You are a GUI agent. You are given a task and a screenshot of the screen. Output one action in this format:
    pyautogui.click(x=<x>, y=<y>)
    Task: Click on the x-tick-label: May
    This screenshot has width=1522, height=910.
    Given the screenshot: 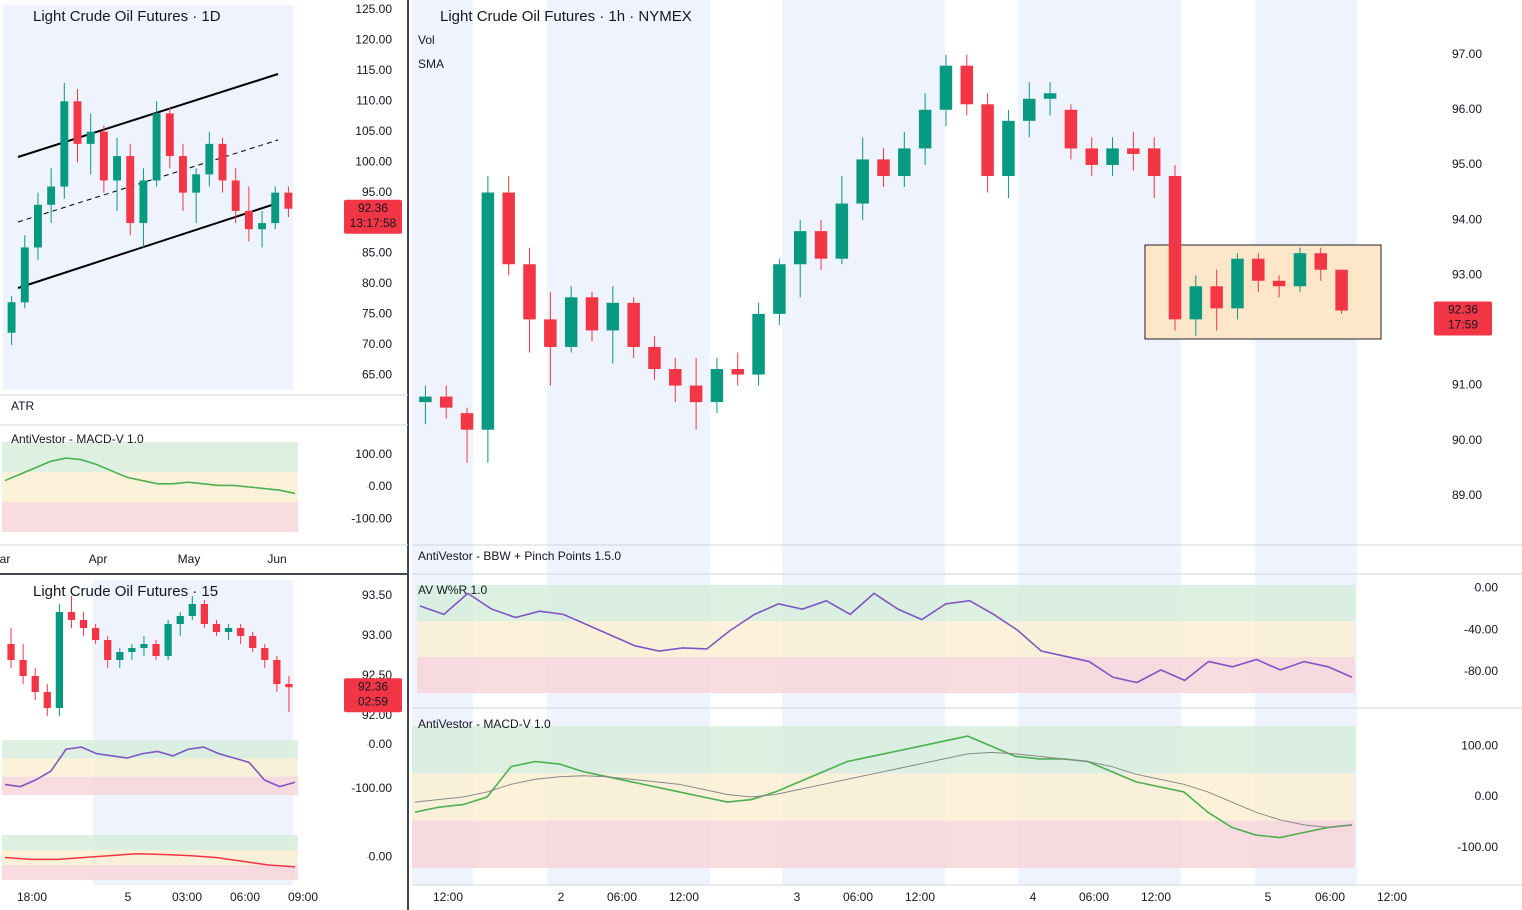 What is the action you would take?
    pyautogui.click(x=189, y=559)
    